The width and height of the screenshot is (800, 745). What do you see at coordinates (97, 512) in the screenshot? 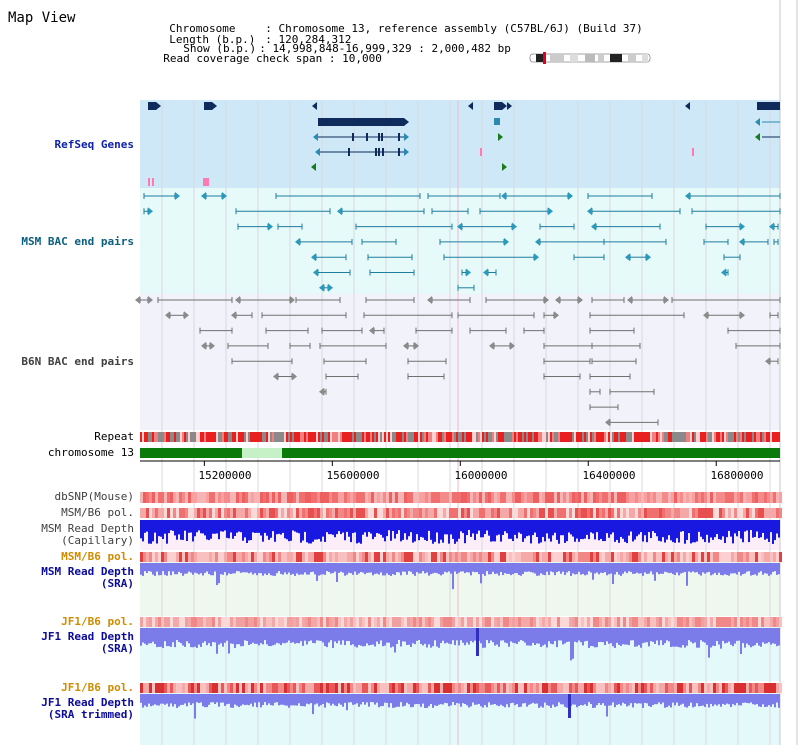
I see `track-label-msm-b6-pol-1: MSM/B6 pol.` at bounding box center [97, 512].